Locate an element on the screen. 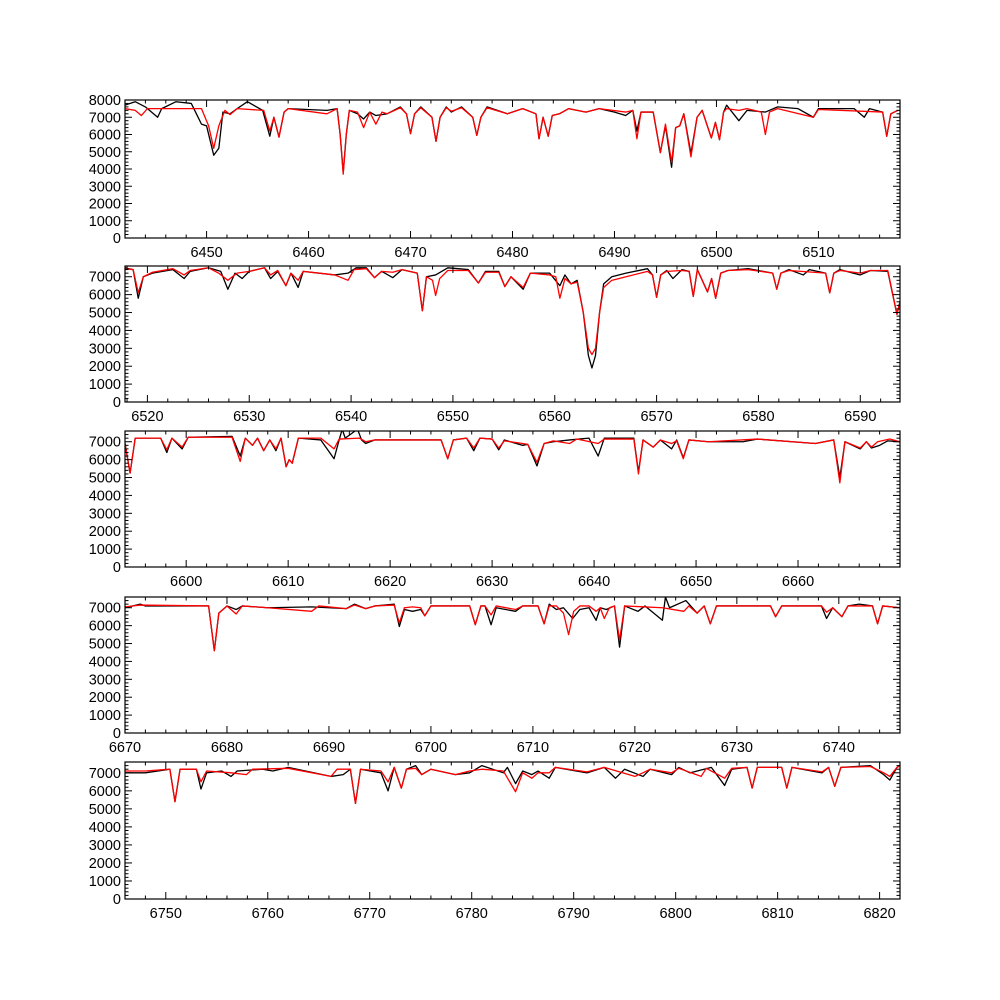 This screenshot has width=1000, height=1000. x-tick-label: 6690 is located at coordinates (329, 748).